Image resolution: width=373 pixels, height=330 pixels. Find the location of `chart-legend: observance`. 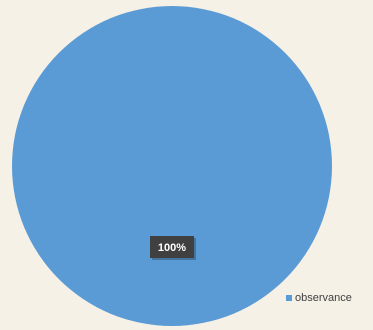

chart-legend: observance is located at coordinates (319, 298).